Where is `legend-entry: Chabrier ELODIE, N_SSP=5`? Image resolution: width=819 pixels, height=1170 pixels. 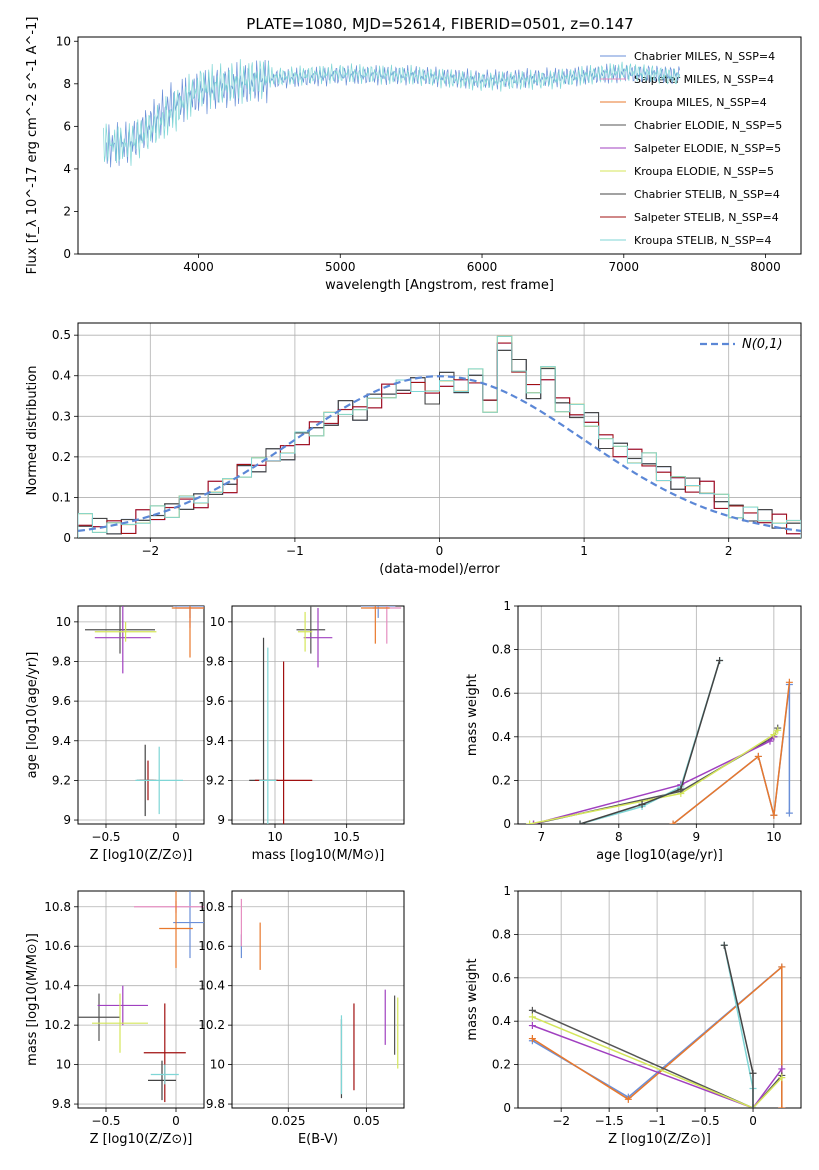 legend-entry: Chabrier ELODIE, N_SSP=5 is located at coordinates (708, 125).